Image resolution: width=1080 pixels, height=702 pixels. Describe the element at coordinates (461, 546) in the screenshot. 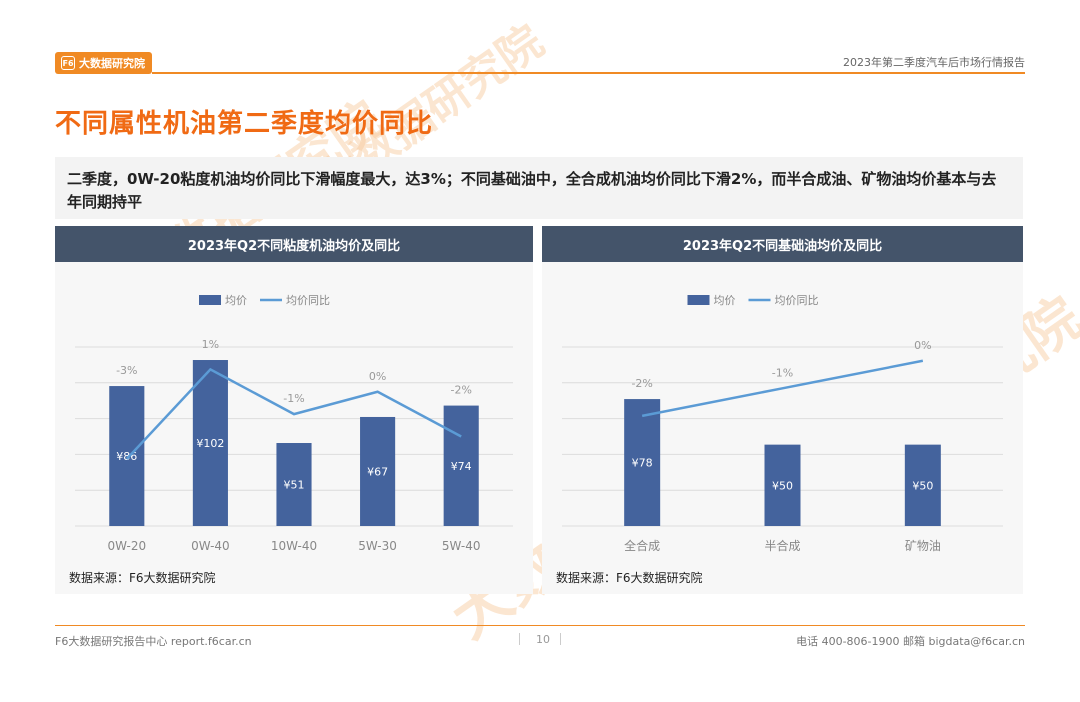

I see `category-label: 5W-40` at that location.